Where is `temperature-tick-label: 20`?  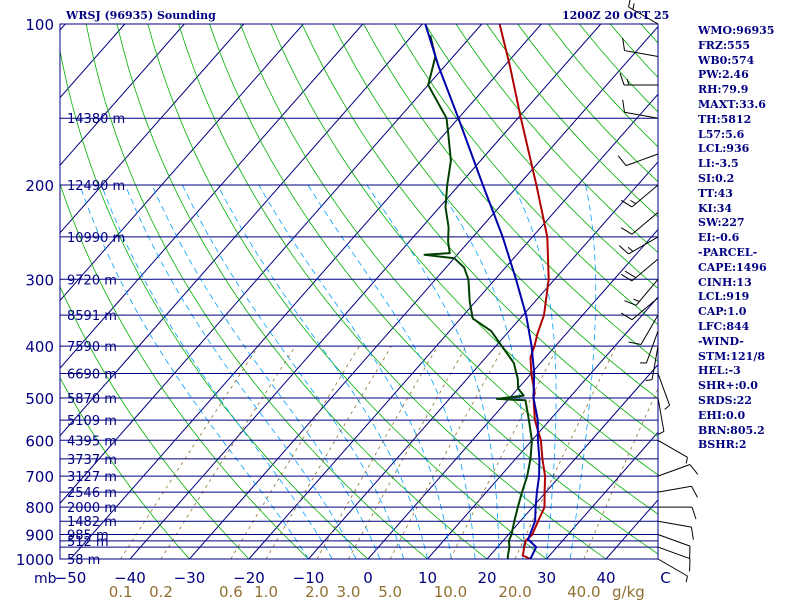
temperature-tick-label: 20 is located at coordinates (486, 578).